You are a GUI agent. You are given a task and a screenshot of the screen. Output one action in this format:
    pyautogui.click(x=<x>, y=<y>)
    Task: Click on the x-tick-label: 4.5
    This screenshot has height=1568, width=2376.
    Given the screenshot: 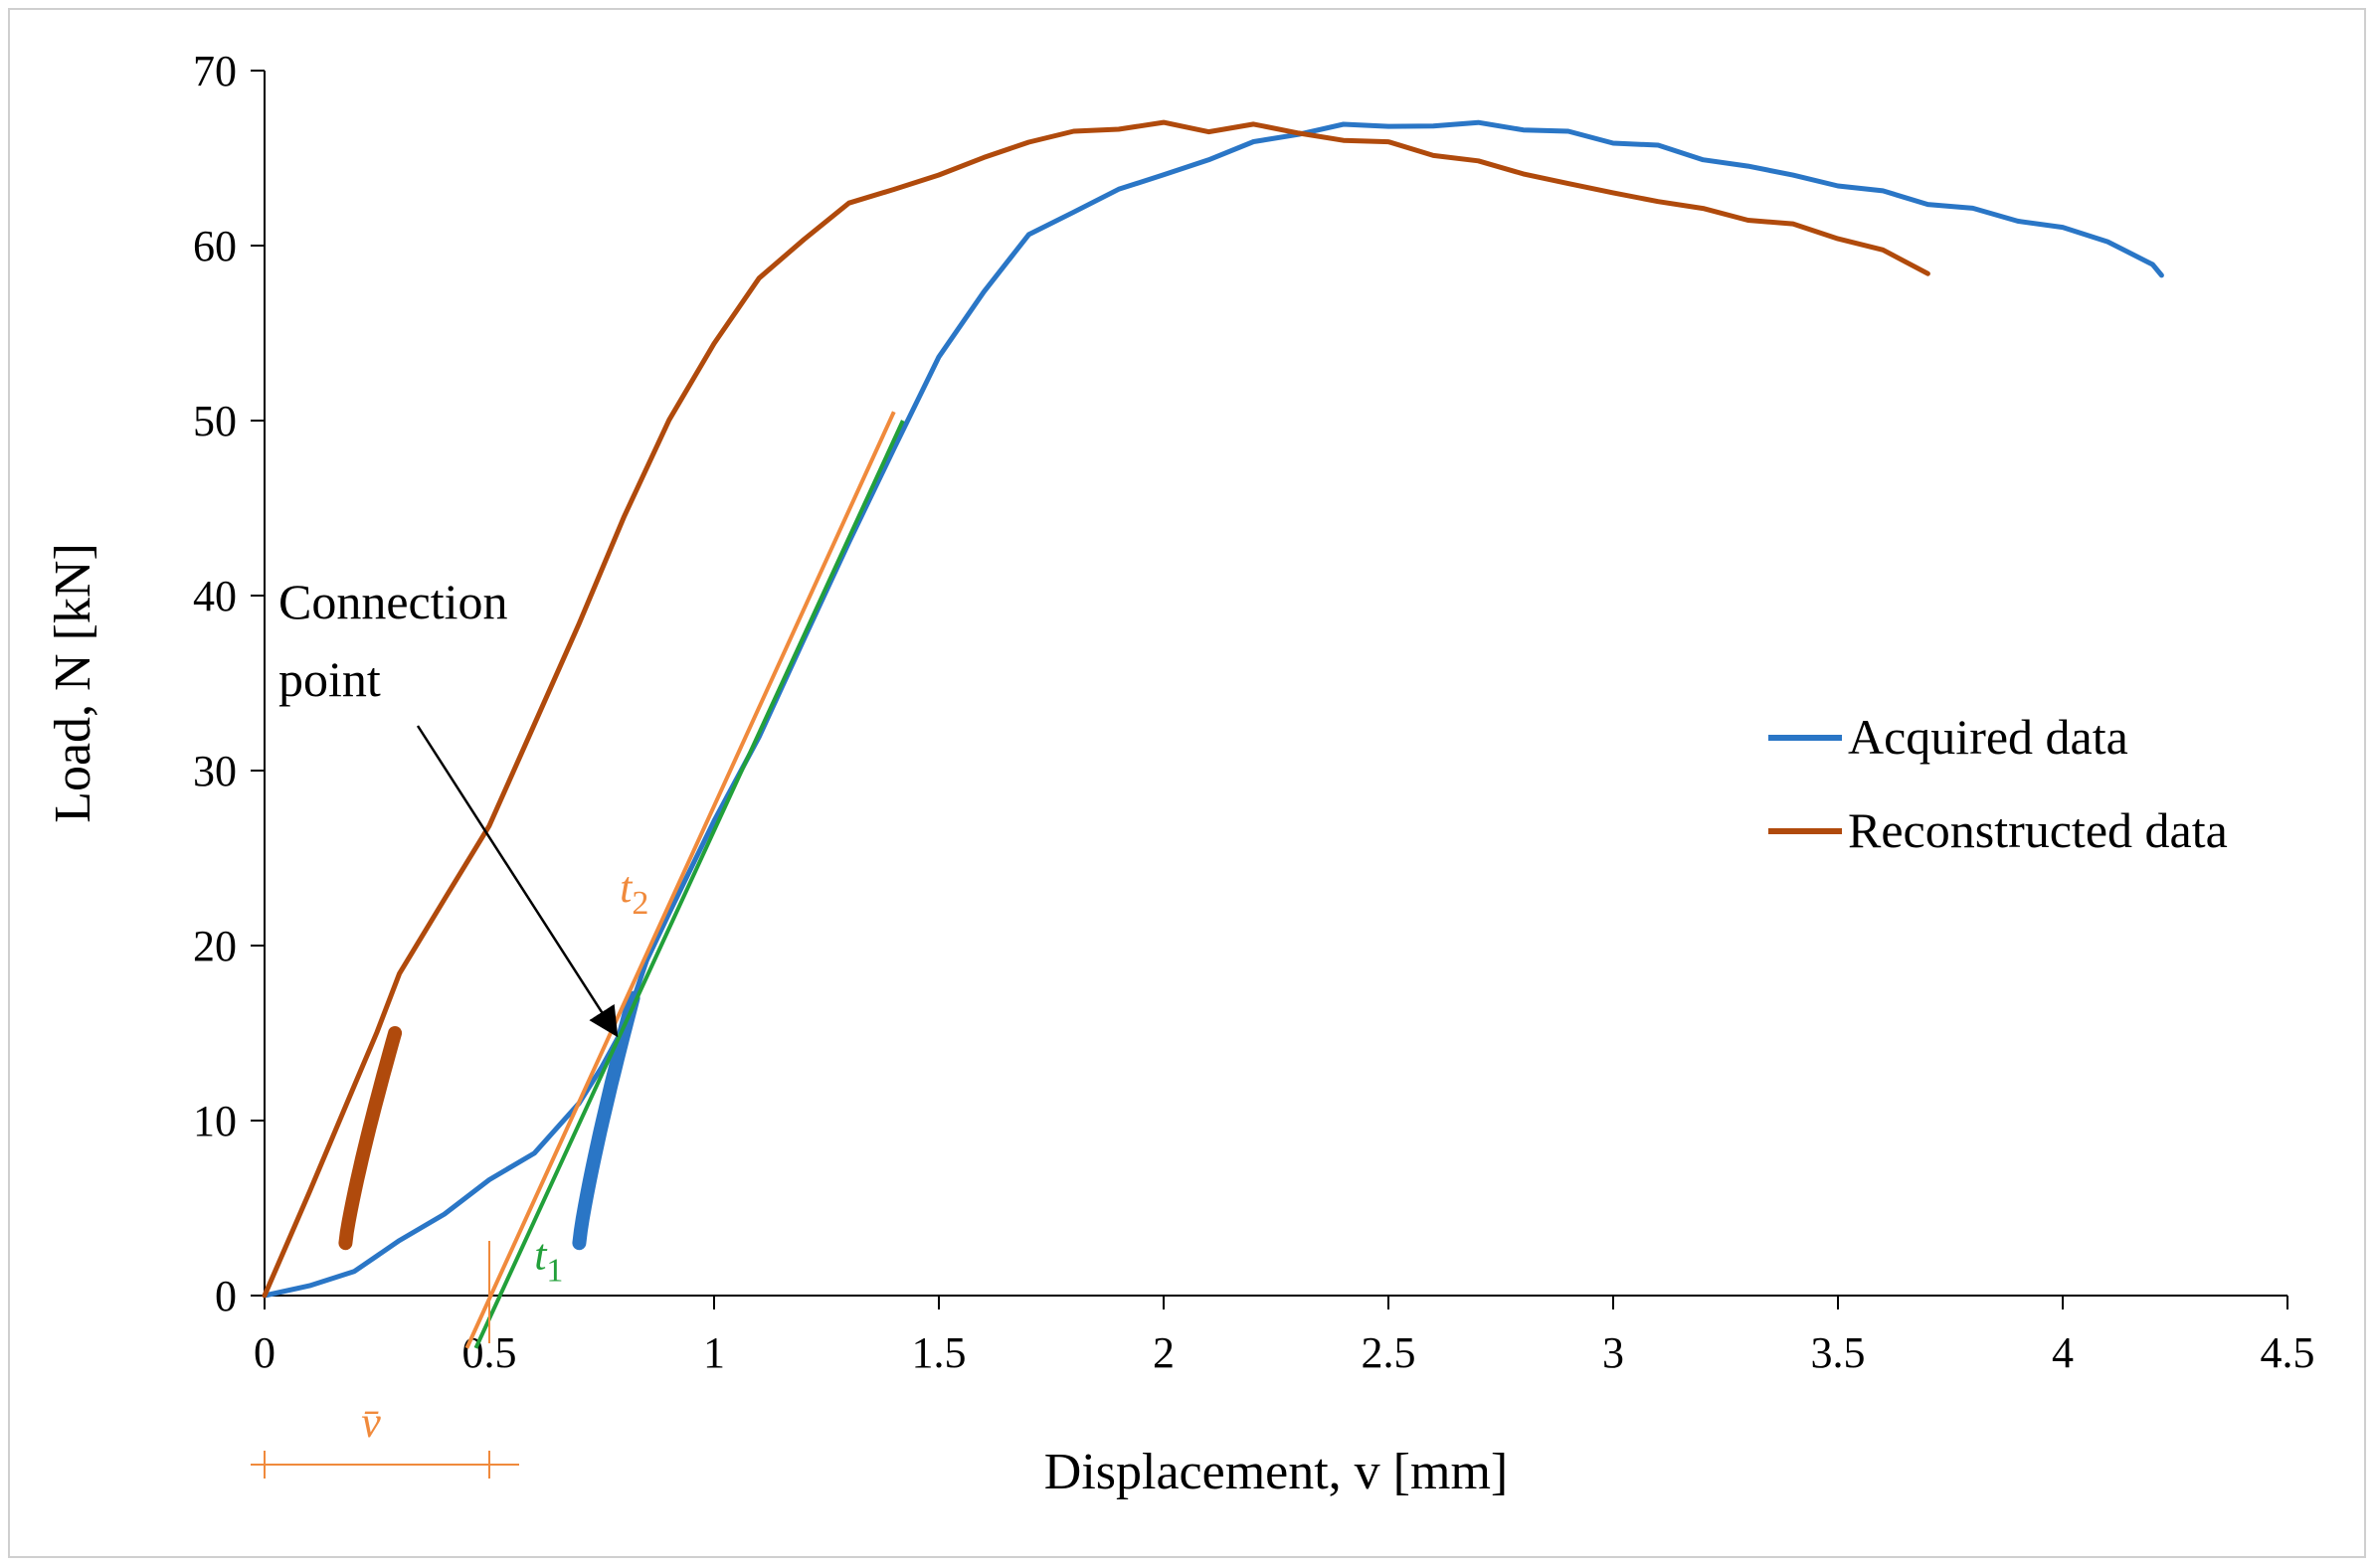 What is the action you would take?
    pyautogui.click(x=2288, y=1352)
    